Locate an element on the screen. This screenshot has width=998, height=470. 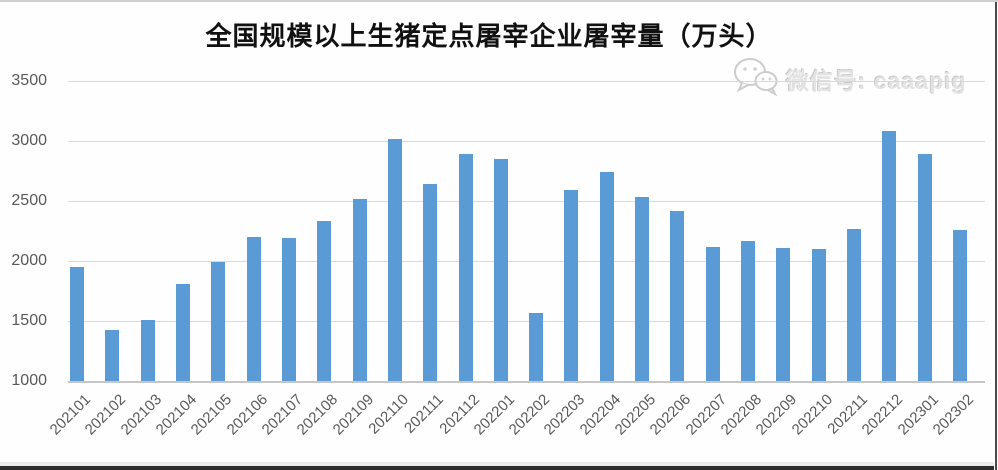
window-bottom-strip is located at coordinates (497, 464).